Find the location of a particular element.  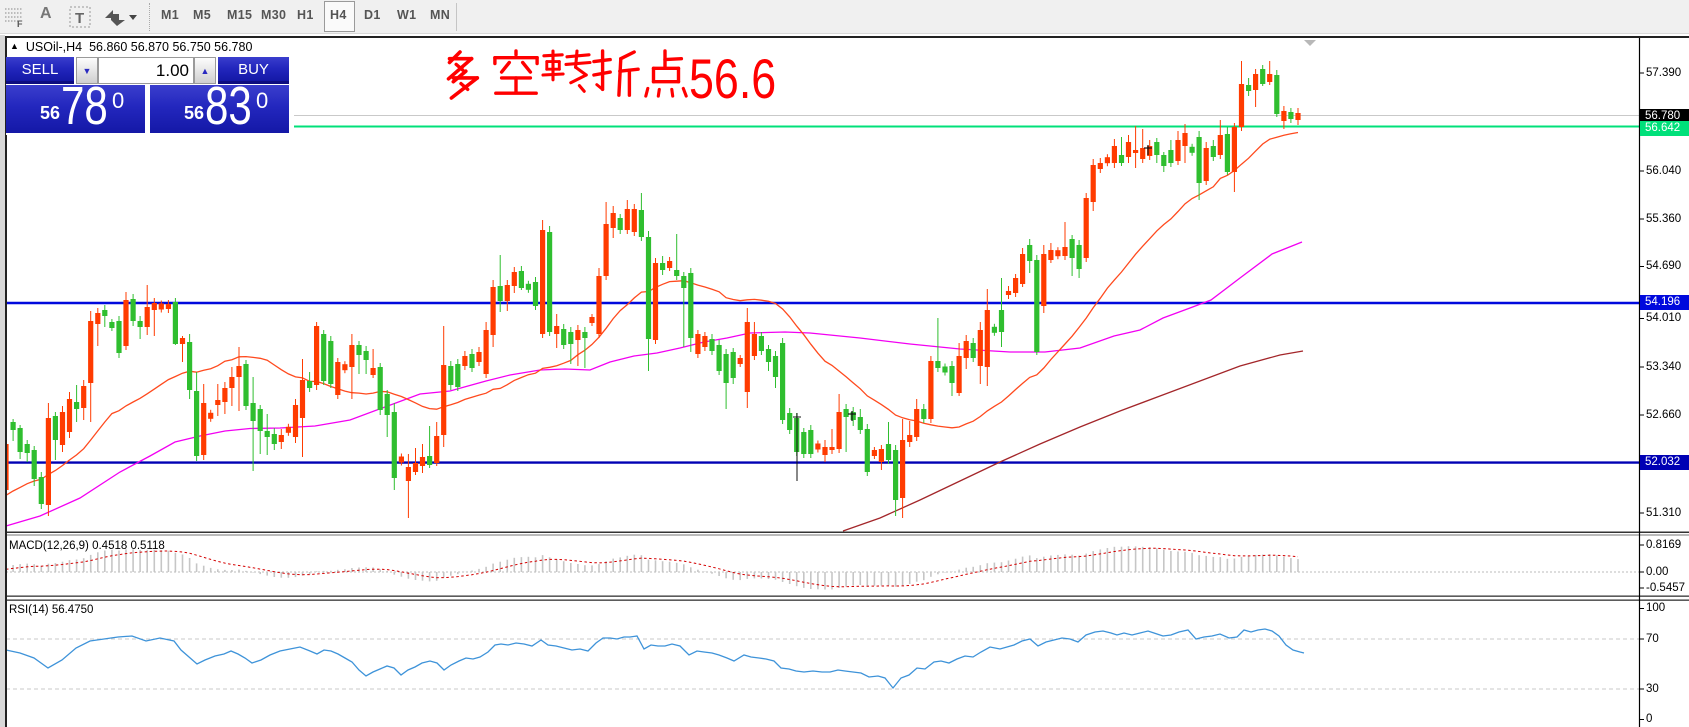

svg-text: F is located at coordinates (20, 23).